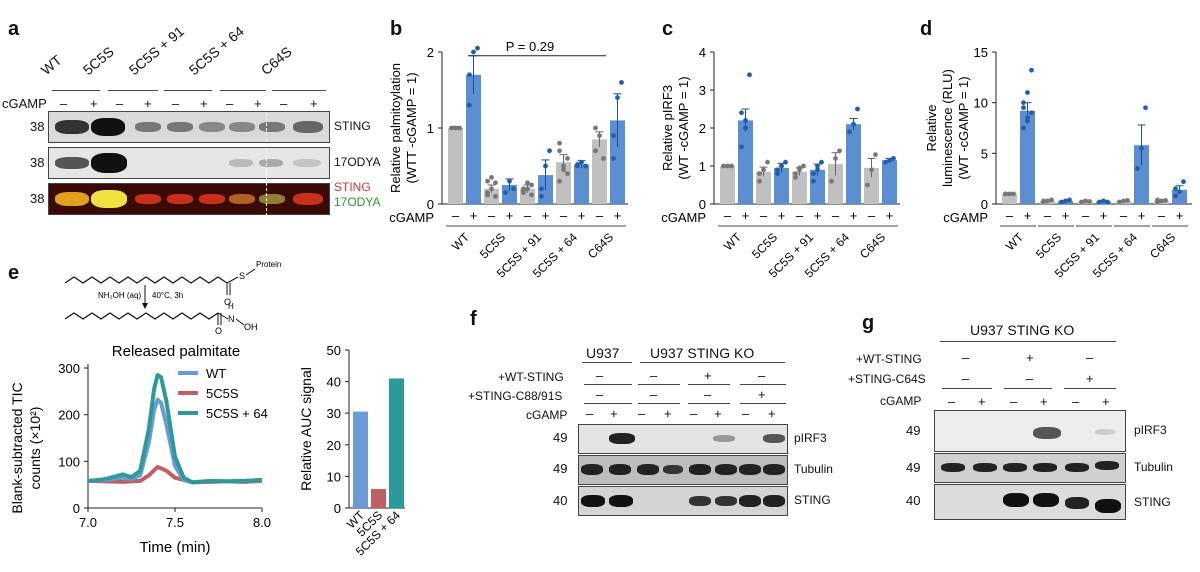 The width and height of the screenshot is (1200, 572). I want to click on splice-line, so click(266, 162).